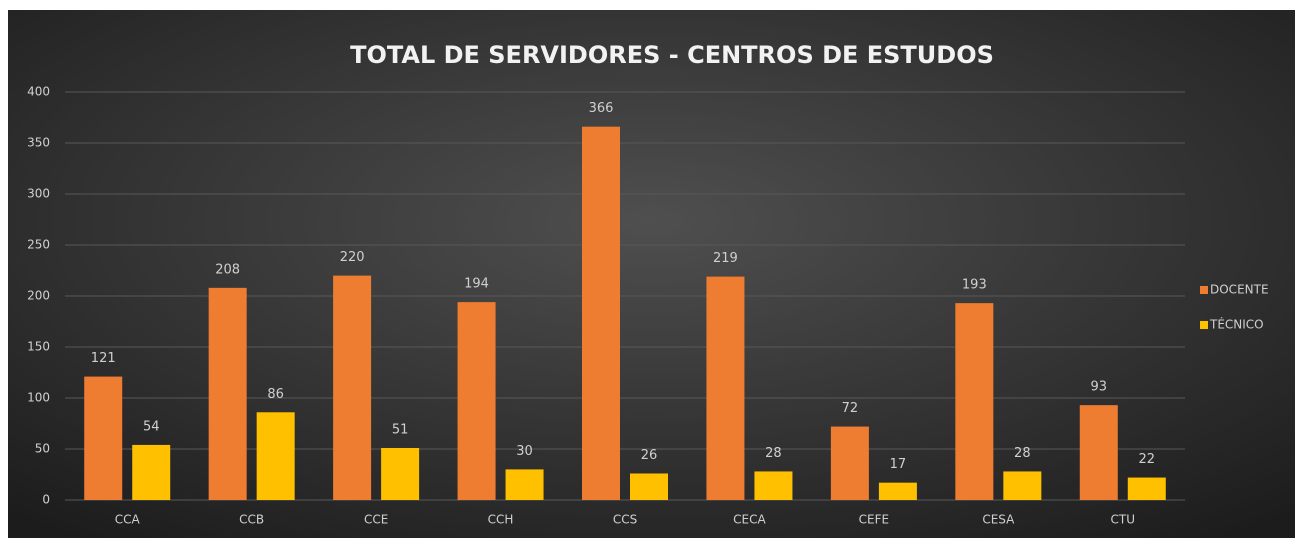 This screenshot has width=1295, height=538. I want to click on data-label: 366, so click(601, 108).